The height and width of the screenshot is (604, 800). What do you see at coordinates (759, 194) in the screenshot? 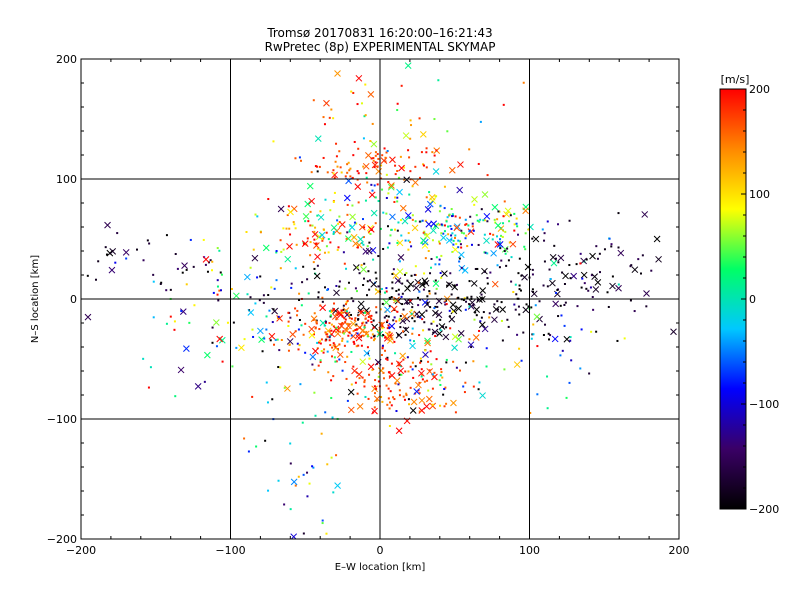
I see `colorbar-tick-label: 100` at bounding box center [759, 194].